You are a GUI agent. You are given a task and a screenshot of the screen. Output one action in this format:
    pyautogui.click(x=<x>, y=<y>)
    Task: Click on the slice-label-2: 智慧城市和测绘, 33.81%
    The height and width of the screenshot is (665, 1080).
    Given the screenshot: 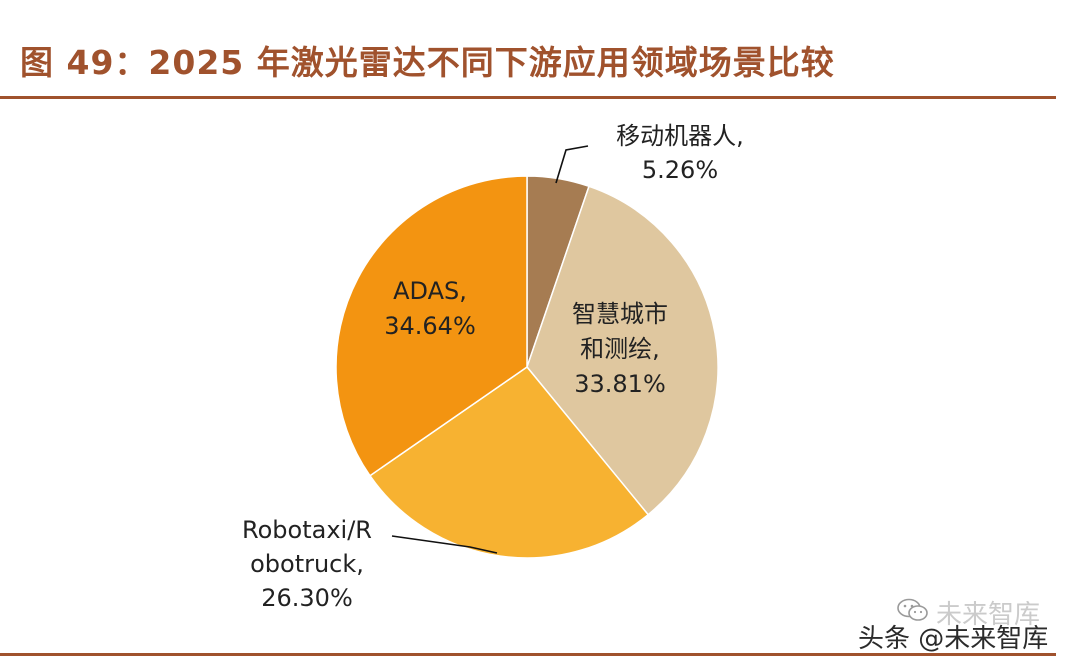 What is the action you would take?
    pyautogui.click(x=620, y=349)
    